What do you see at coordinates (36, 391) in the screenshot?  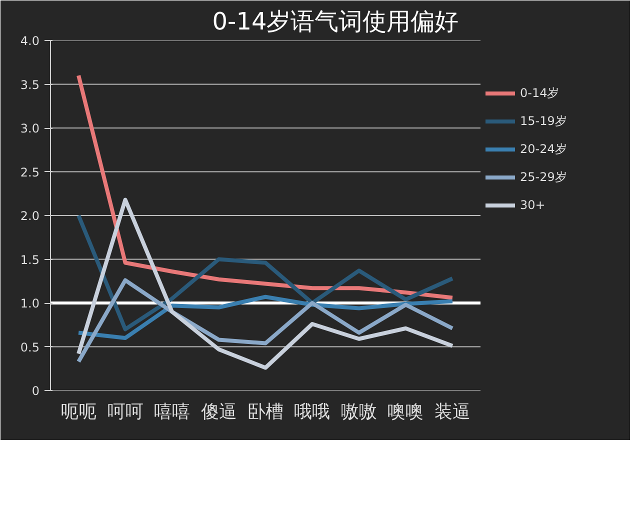 I see `y-tick-label: 0` at bounding box center [36, 391].